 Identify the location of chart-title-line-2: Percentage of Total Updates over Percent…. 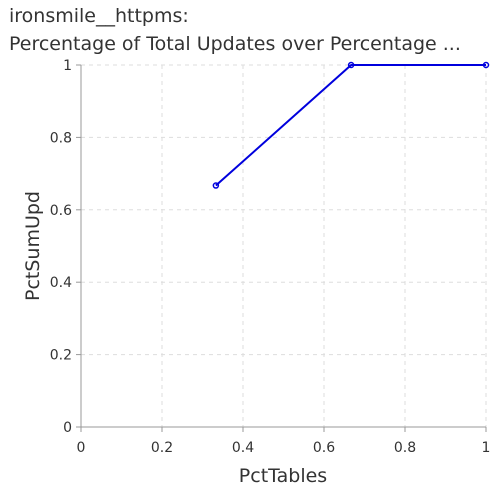
(235, 44).